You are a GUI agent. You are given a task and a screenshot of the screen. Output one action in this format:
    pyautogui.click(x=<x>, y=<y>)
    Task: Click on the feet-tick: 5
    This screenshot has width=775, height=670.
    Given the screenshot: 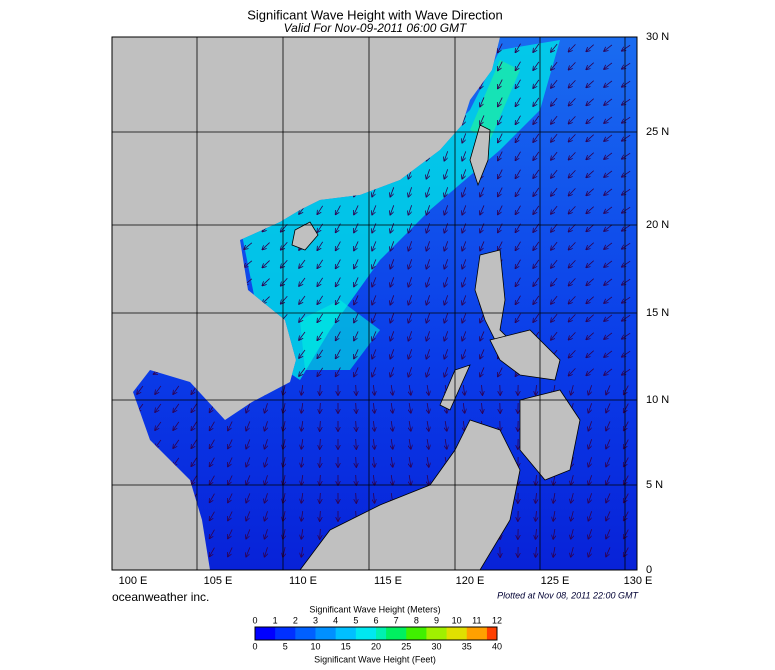 What is the action you would take?
    pyautogui.click(x=285, y=646)
    